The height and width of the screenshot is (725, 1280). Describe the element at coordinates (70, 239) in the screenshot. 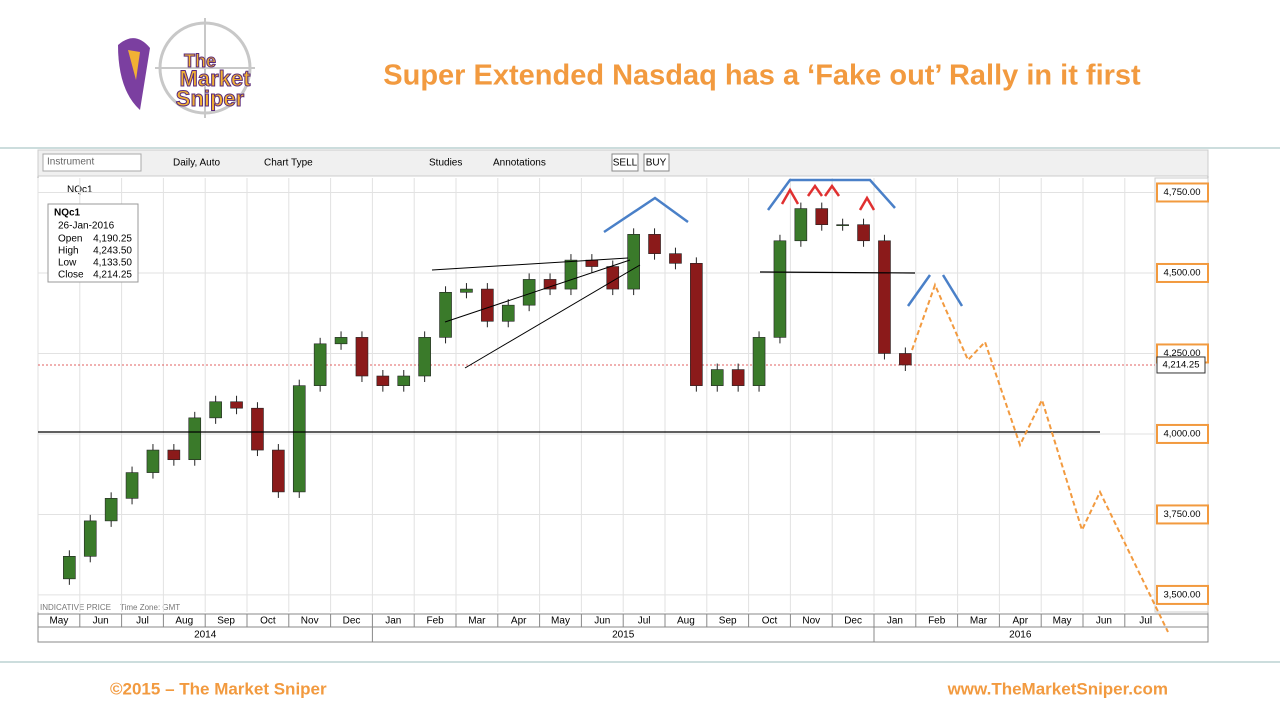

I see `info-label: Open` at that location.